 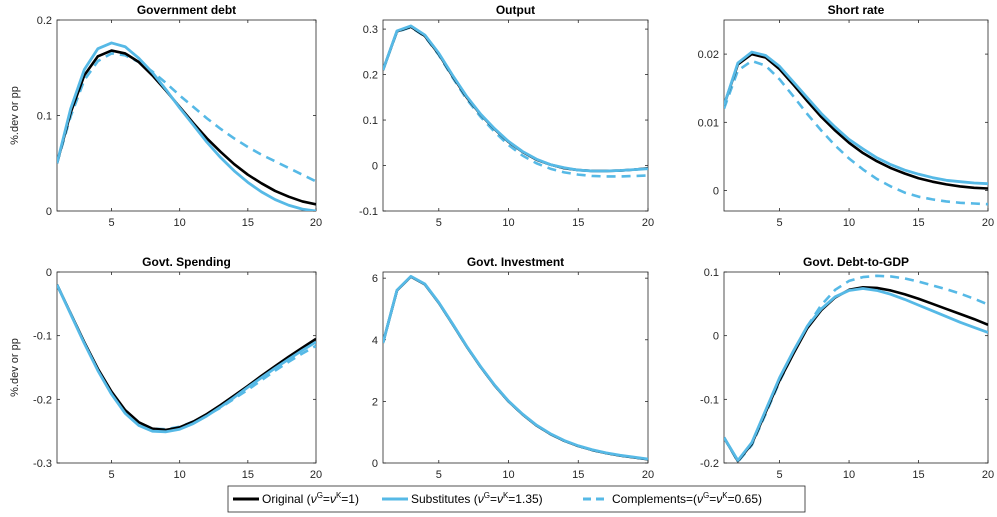 I want to click on panel-title: Government debt, so click(x=186, y=10).